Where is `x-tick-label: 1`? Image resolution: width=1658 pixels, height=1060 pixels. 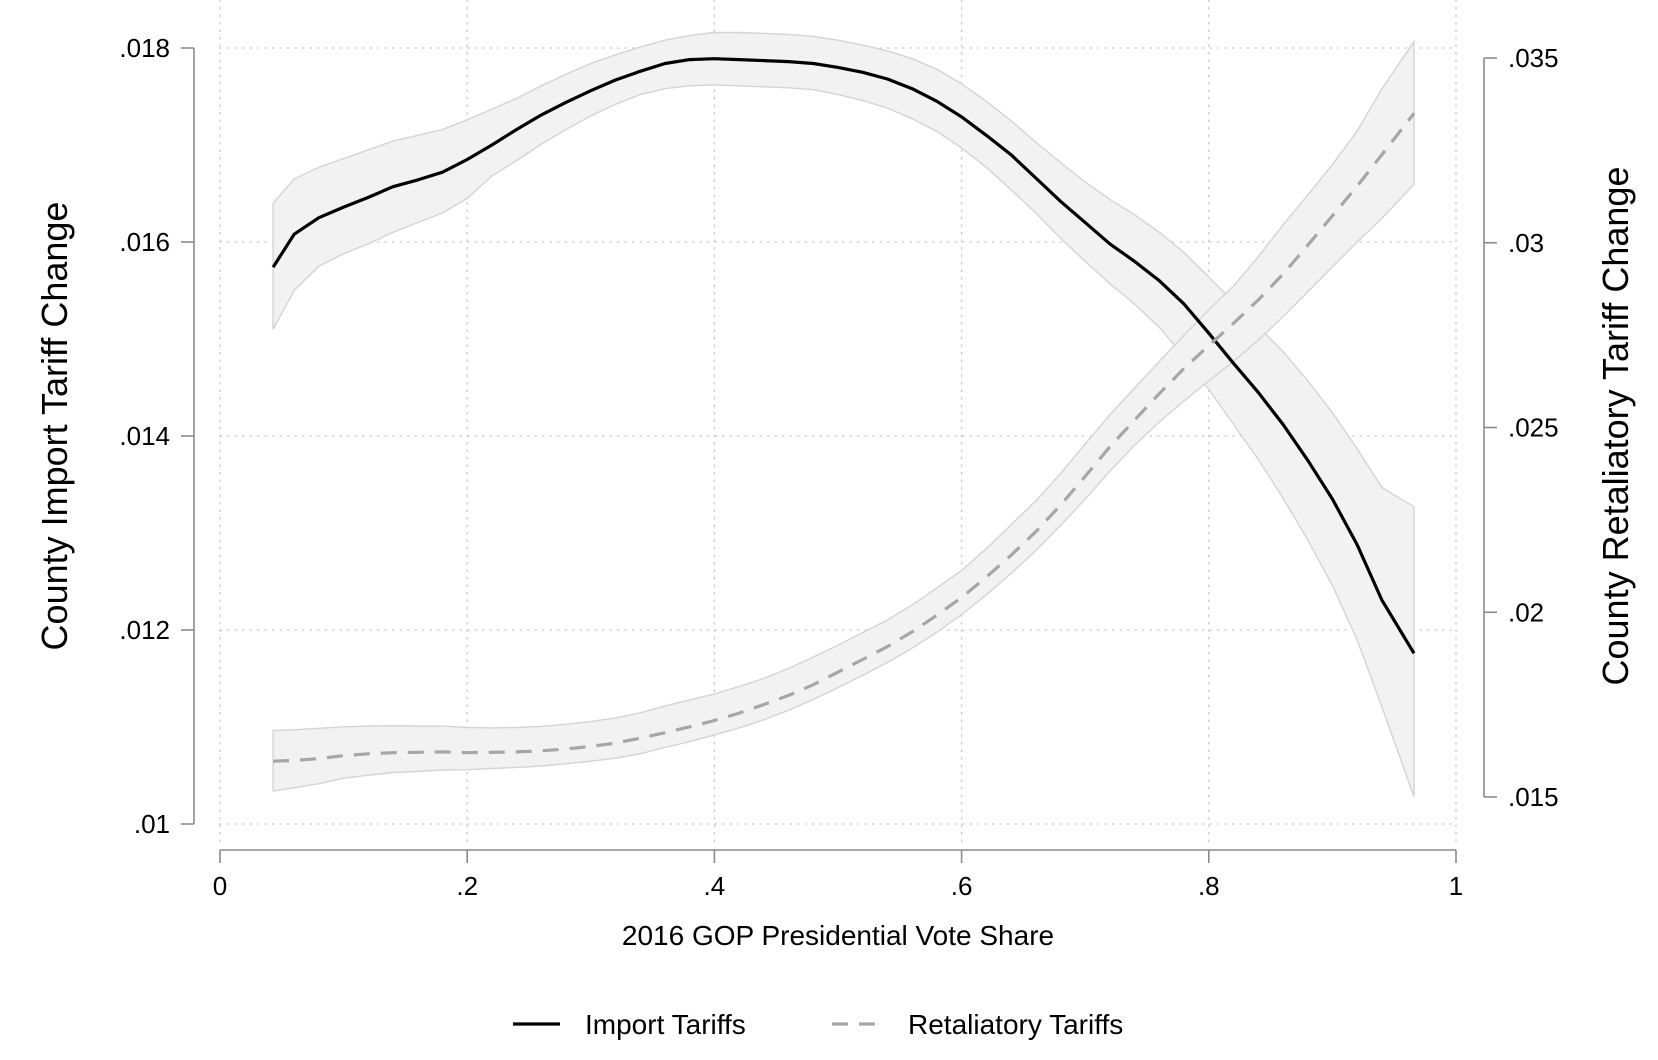
x-tick-label: 1 is located at coordinates (1456, 886).